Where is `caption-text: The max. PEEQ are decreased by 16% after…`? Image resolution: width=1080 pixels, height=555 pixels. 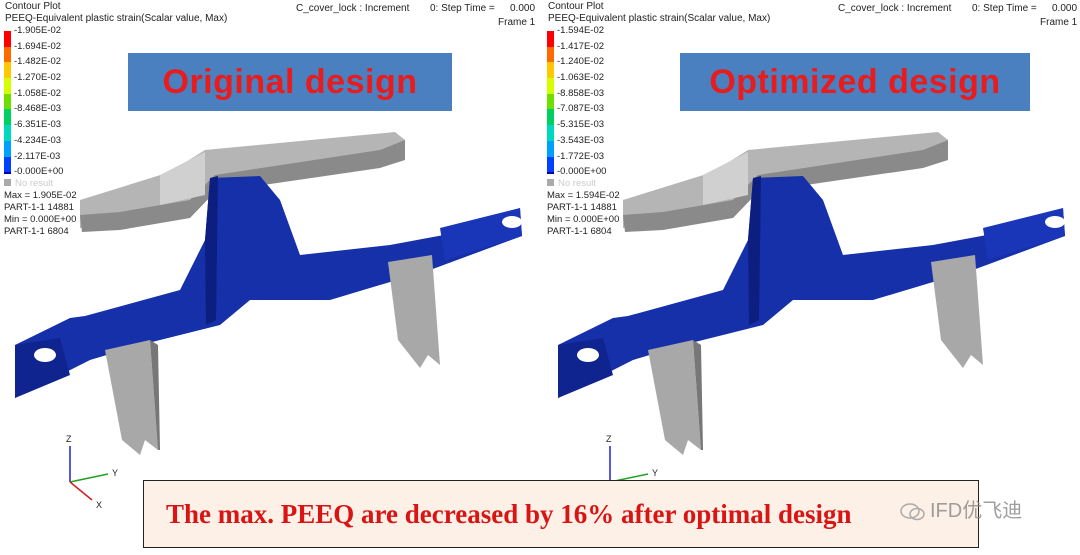
caption-text: The max. PEEQ are decreased by 16% after… is located at coordinates (509, 513).